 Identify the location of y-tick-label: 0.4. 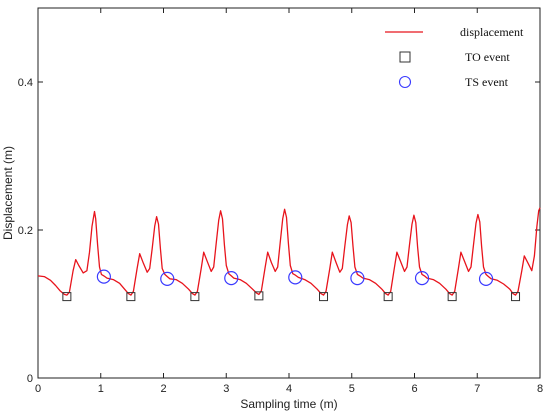
(25, 83).